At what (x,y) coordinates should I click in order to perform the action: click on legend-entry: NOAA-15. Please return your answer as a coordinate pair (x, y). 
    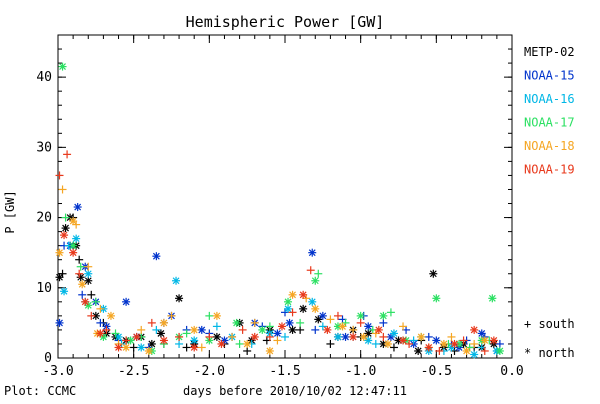
    Looking at the image, I should click on (549, 76).